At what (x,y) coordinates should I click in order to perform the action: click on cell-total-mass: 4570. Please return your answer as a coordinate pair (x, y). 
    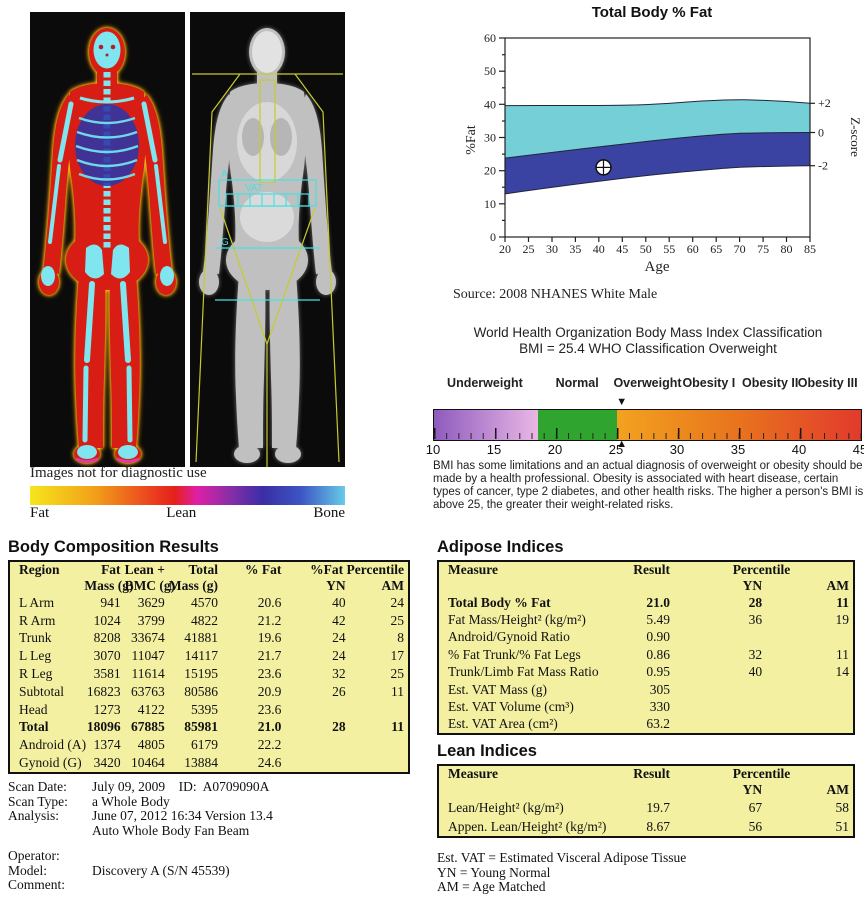
    Looking at the image, I should click on (205, 602).